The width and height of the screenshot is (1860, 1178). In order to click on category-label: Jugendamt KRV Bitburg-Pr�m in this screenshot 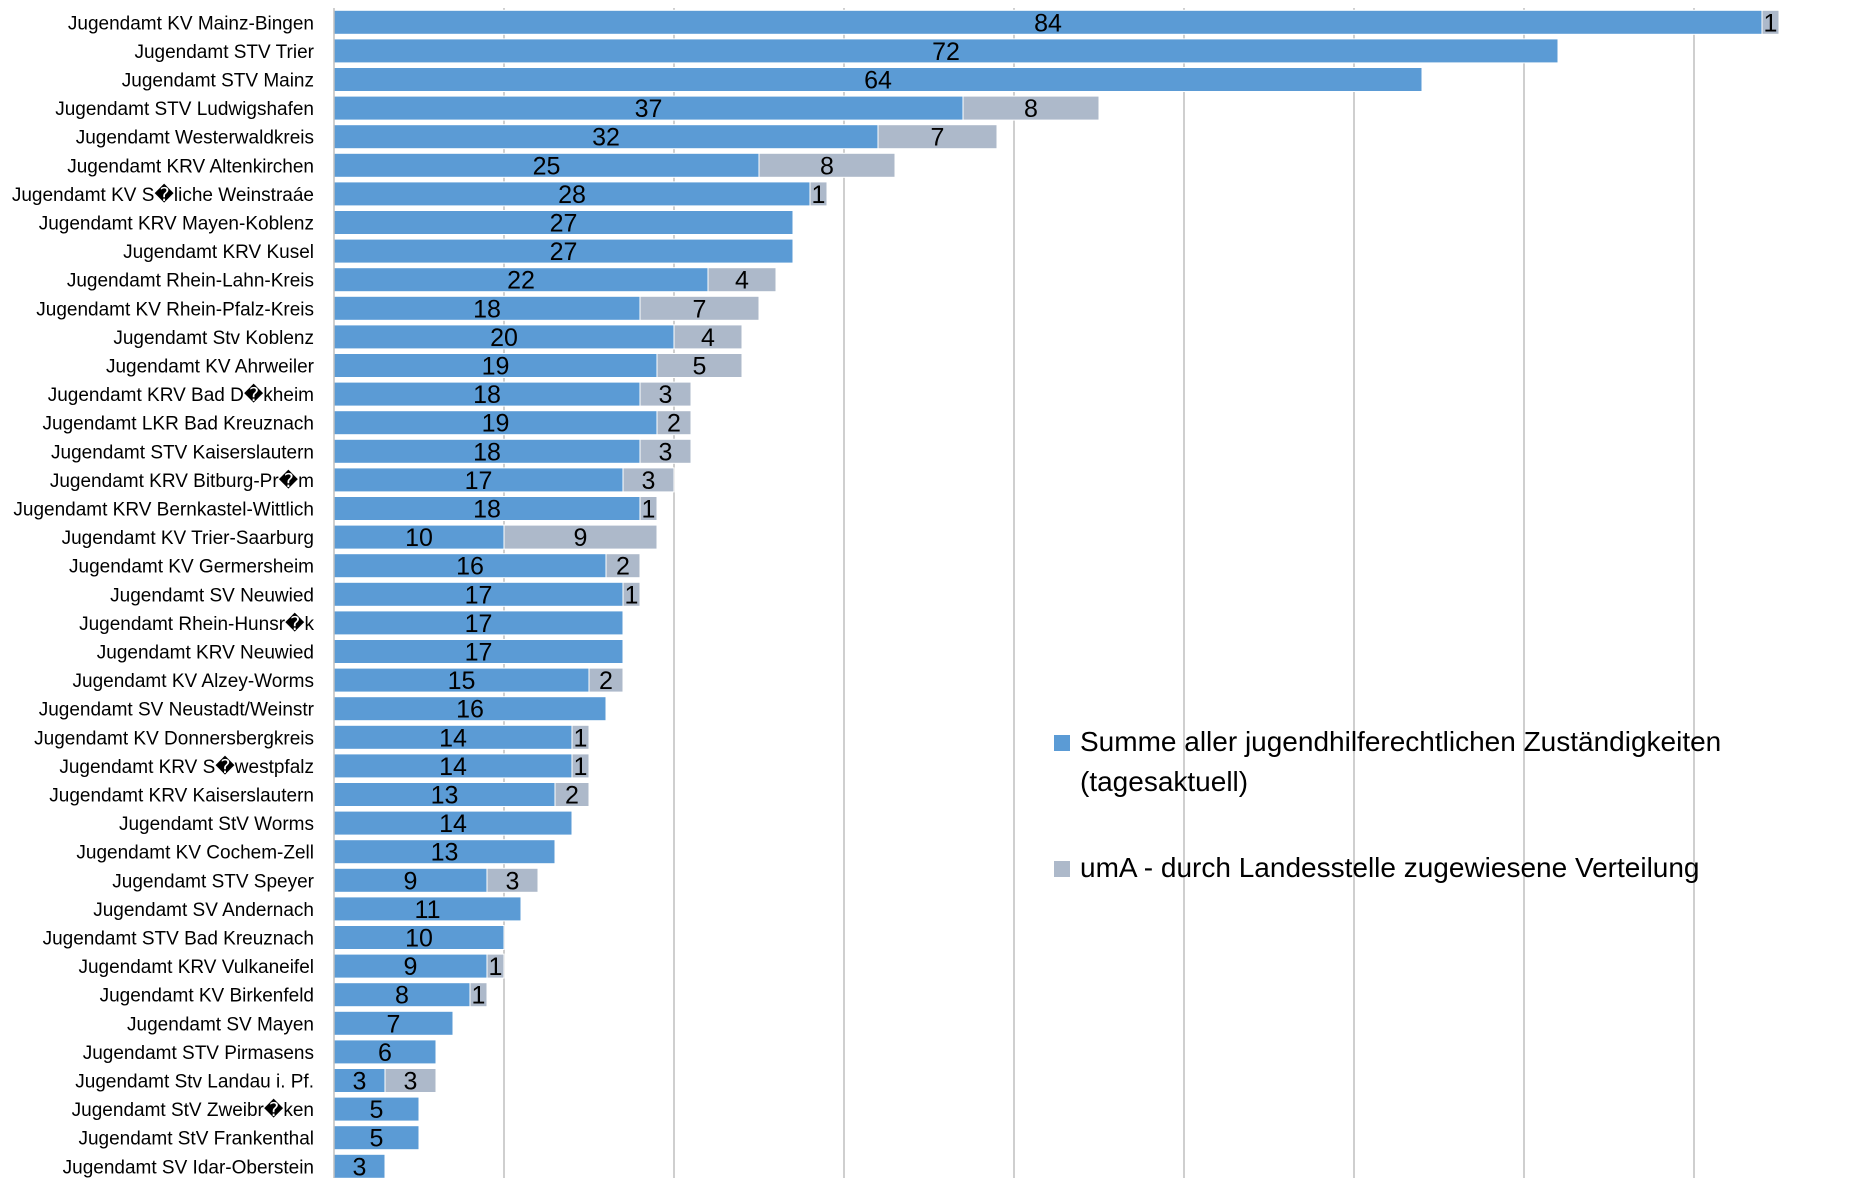, I will do `click(182, 480)`.